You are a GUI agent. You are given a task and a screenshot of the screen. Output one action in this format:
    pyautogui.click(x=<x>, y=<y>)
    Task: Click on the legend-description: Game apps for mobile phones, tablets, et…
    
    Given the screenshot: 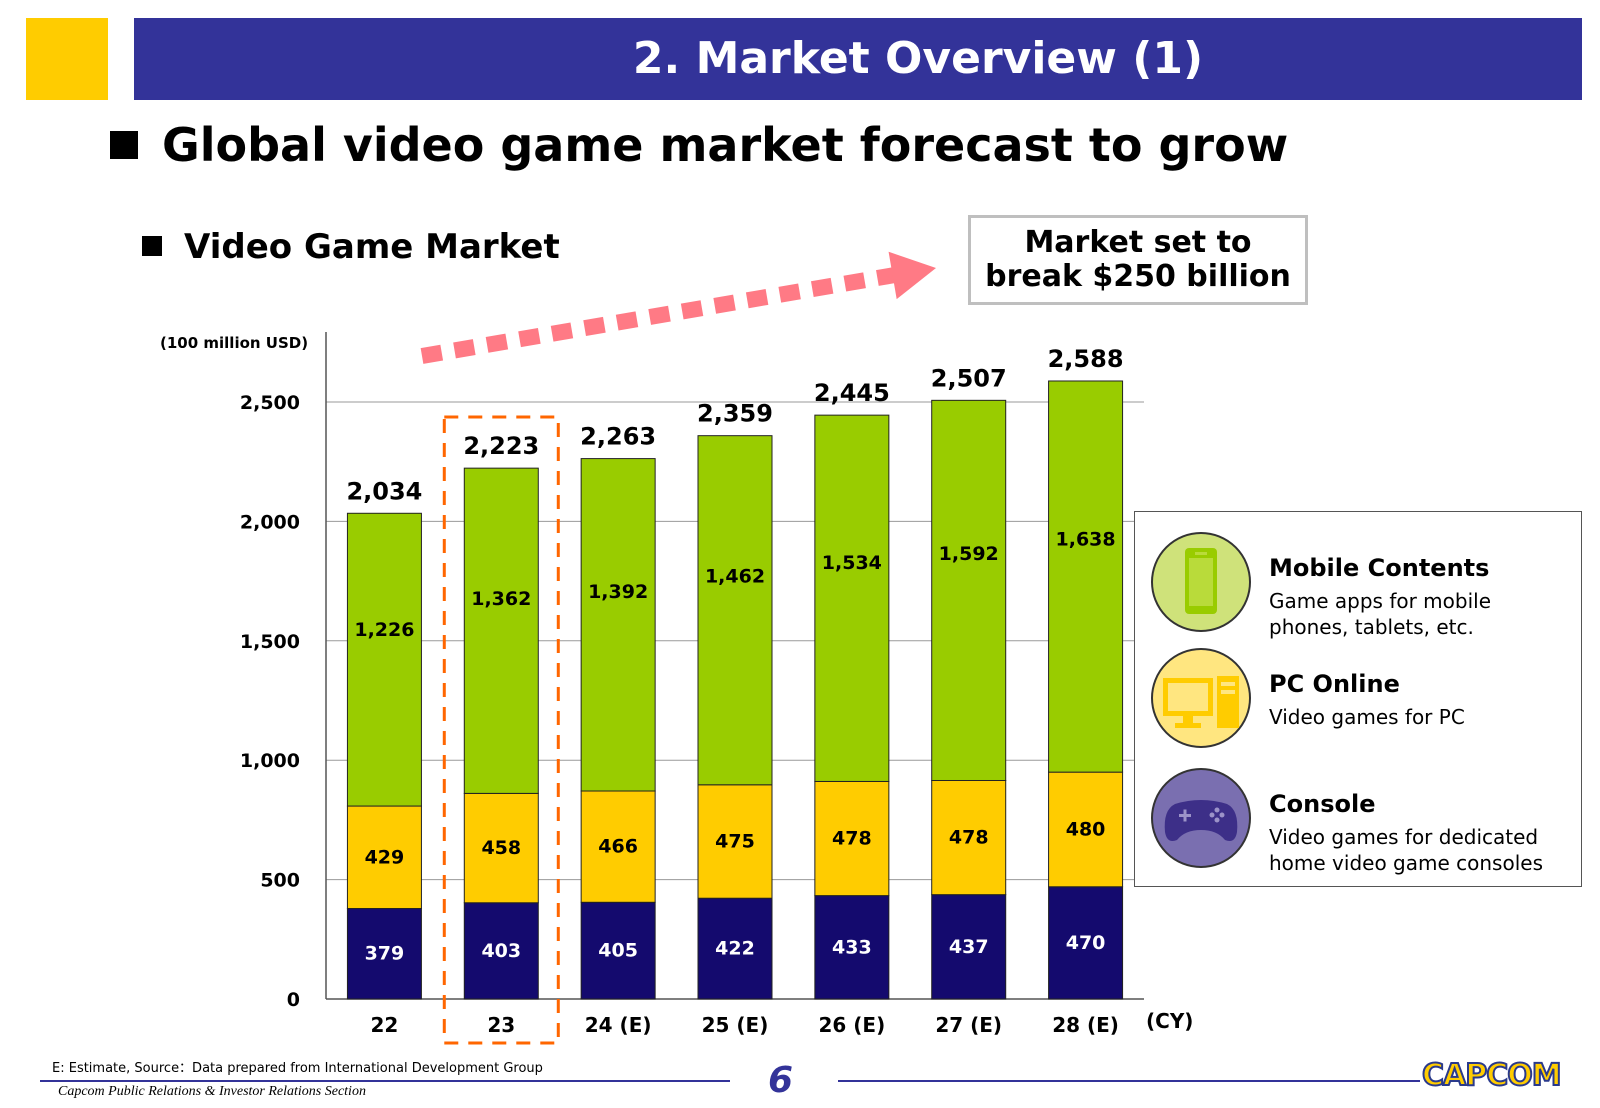 What is the action you would take?
    pyautogui.click(x=1380, y=614)
    